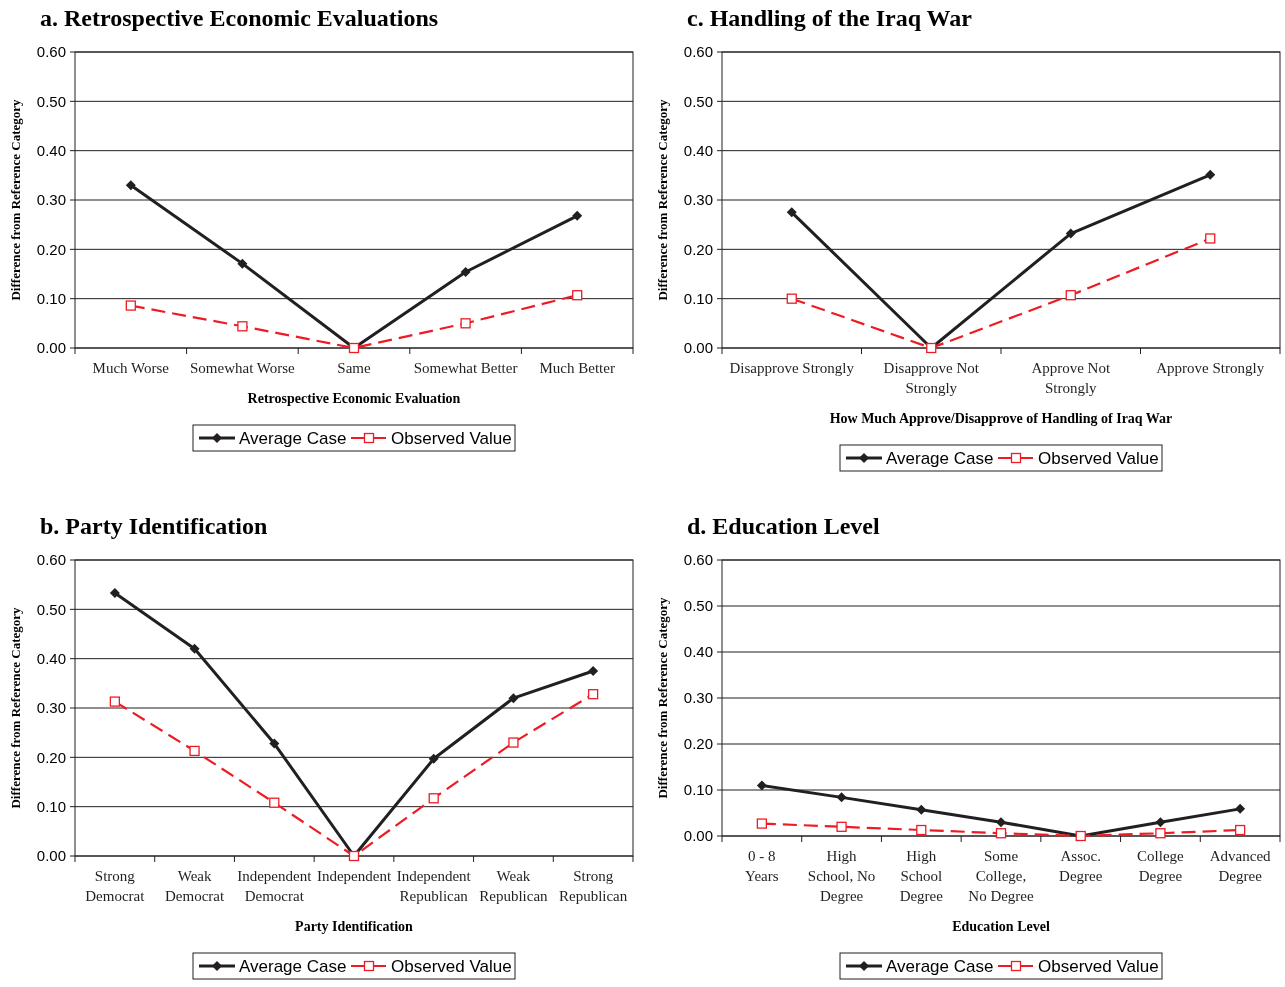  Describe the element at coordinates (354, 398) in the screenshot. I see `x-axis-title: Retrospective Economic Evaluation` at that location.